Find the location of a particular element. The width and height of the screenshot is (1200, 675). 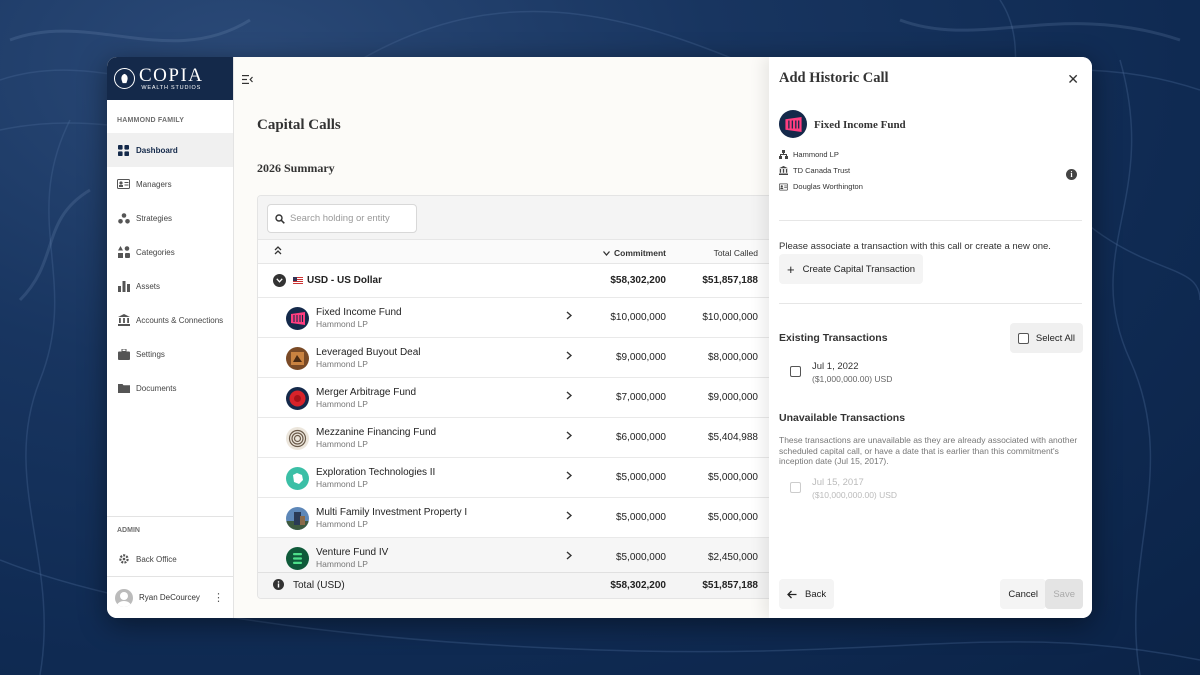

total-called-cell: $10,000,000 is located at coordinates (730, 317).